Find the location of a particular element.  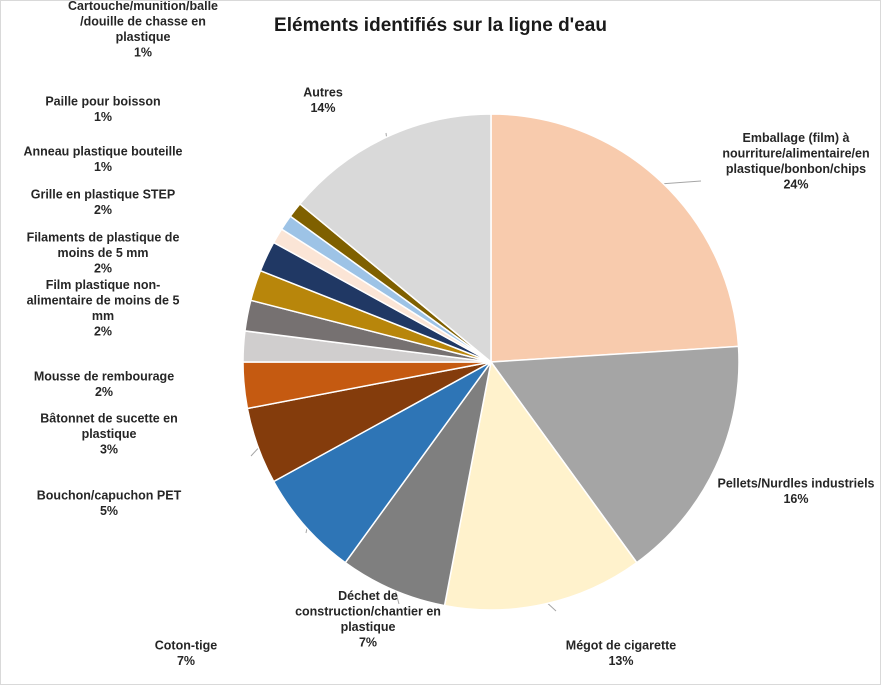

data-label: Autres 14% is located at coordinates (323, 100).